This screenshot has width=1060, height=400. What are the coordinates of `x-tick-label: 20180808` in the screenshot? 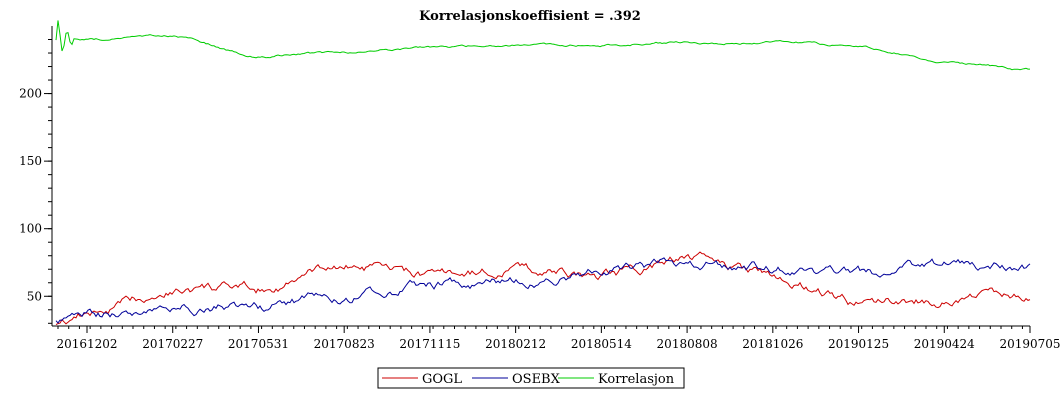 It's located at (687, 344).